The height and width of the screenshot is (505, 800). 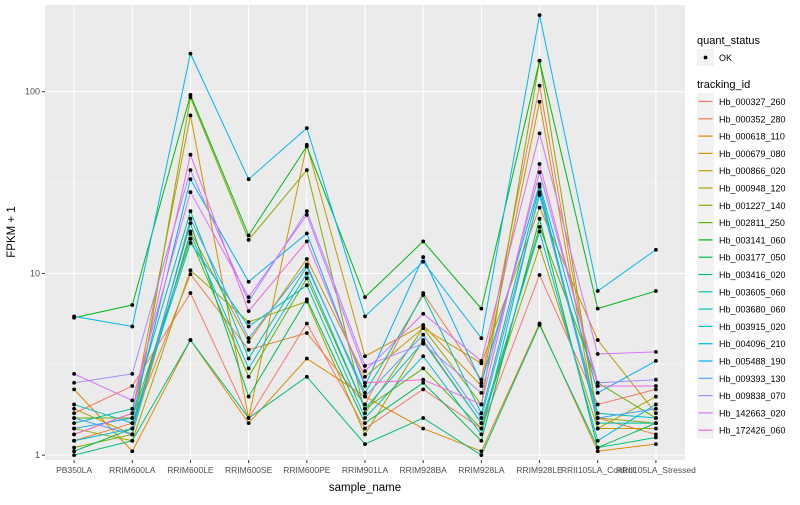 What do you see at coordinates (752, 154) in the screenshot?
I see `legend-label: Hb_000679_080` at bounding box center [752, 154].